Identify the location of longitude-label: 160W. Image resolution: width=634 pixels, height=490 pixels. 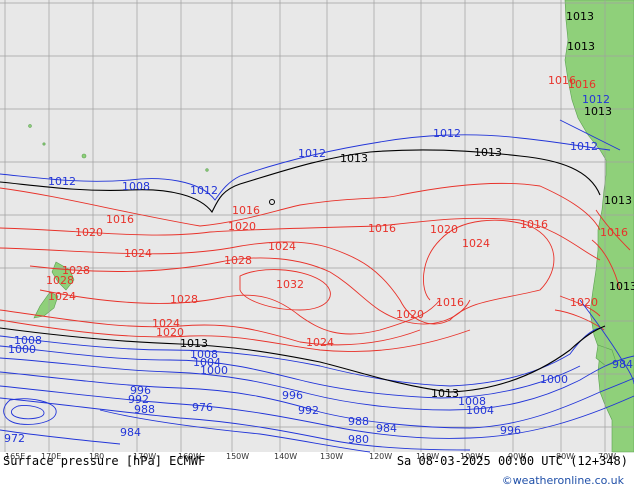
(189, 456).